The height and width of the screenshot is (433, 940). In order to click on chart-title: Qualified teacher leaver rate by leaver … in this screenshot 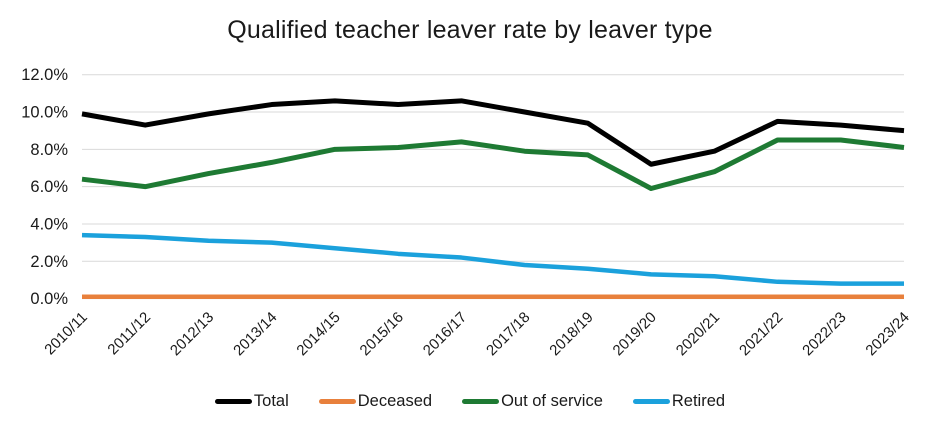, I will do `click(470, 30)`.